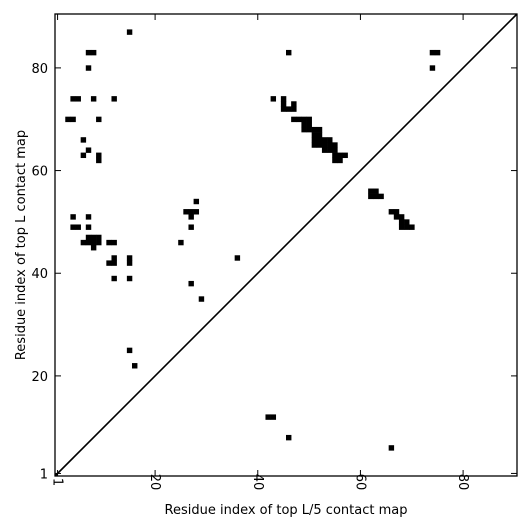 This screenshot has height=531, width=531. Describe the element at coordinates (359, 482) in the screenshot. I see `x-tick-label: 60` at that location.